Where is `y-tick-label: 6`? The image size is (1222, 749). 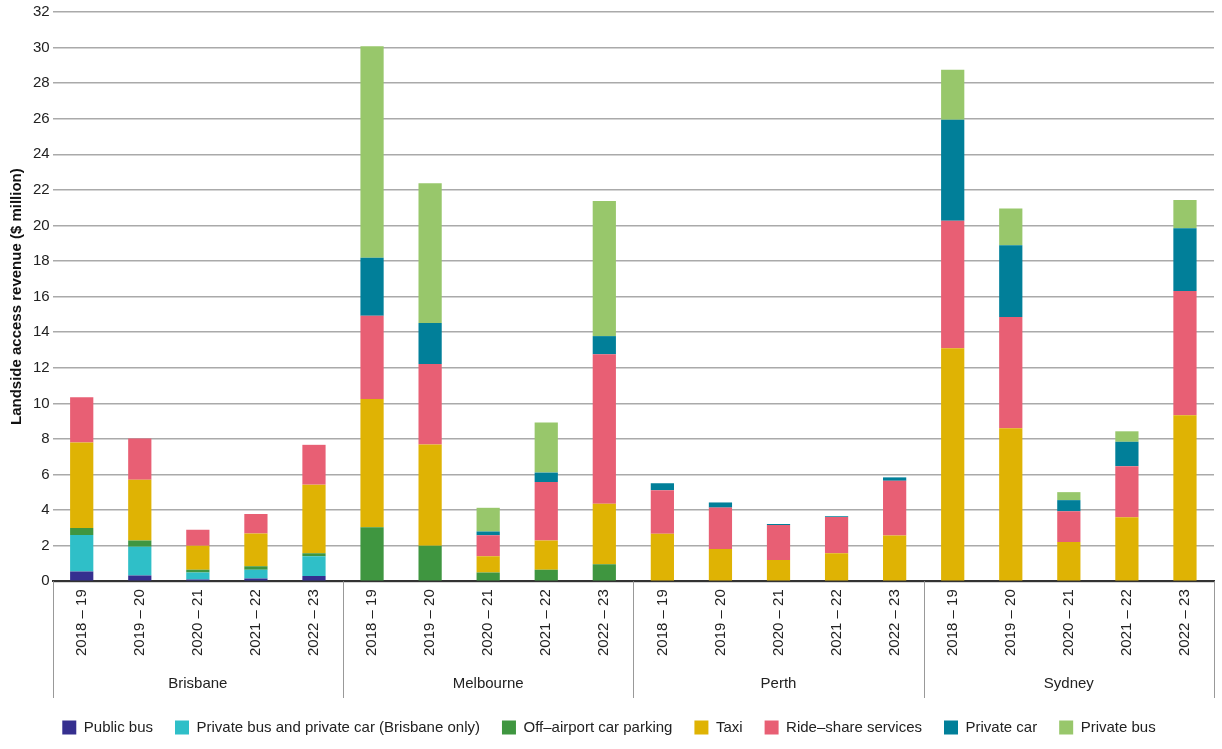
y-tick-label: 6 is located at coordinates (45, 473).